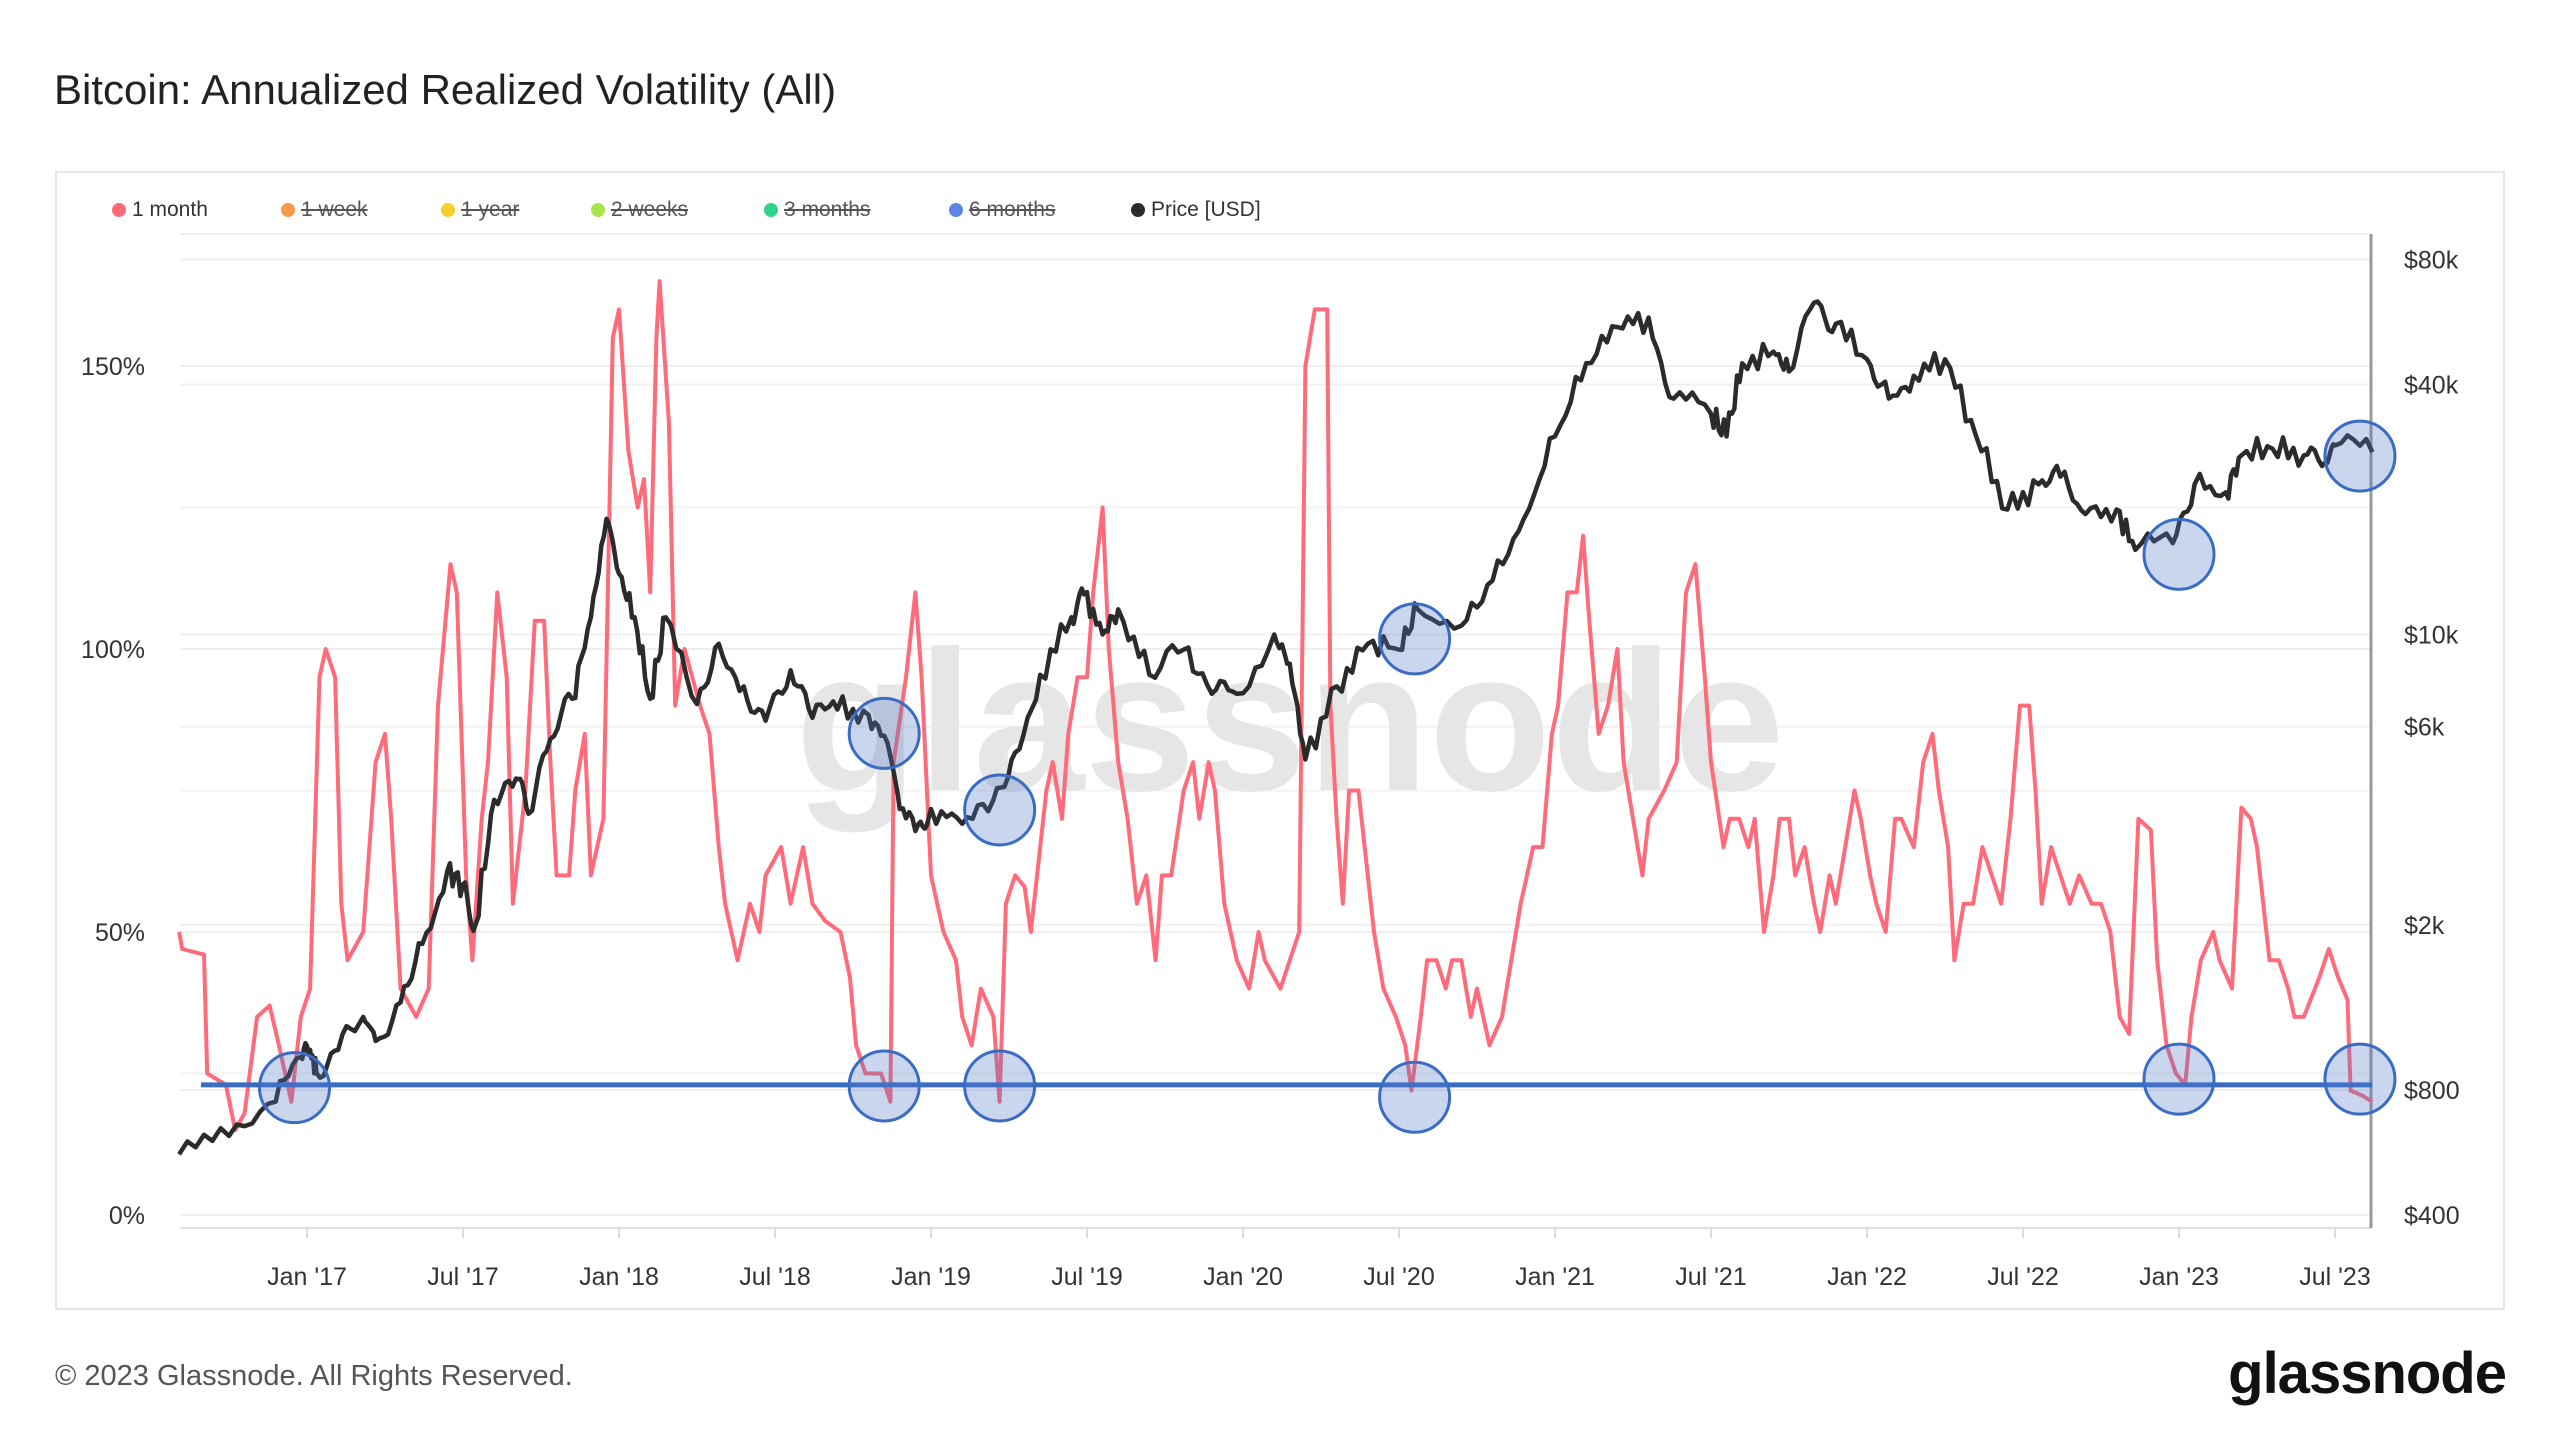 Image resolution: width=2560 pixels, height=1440 pixels. What do you see at coordinates (2022, 1277) in the screenshot?
I see `x-tick-label: Jul '22` at bounding box center [2022, 1277].